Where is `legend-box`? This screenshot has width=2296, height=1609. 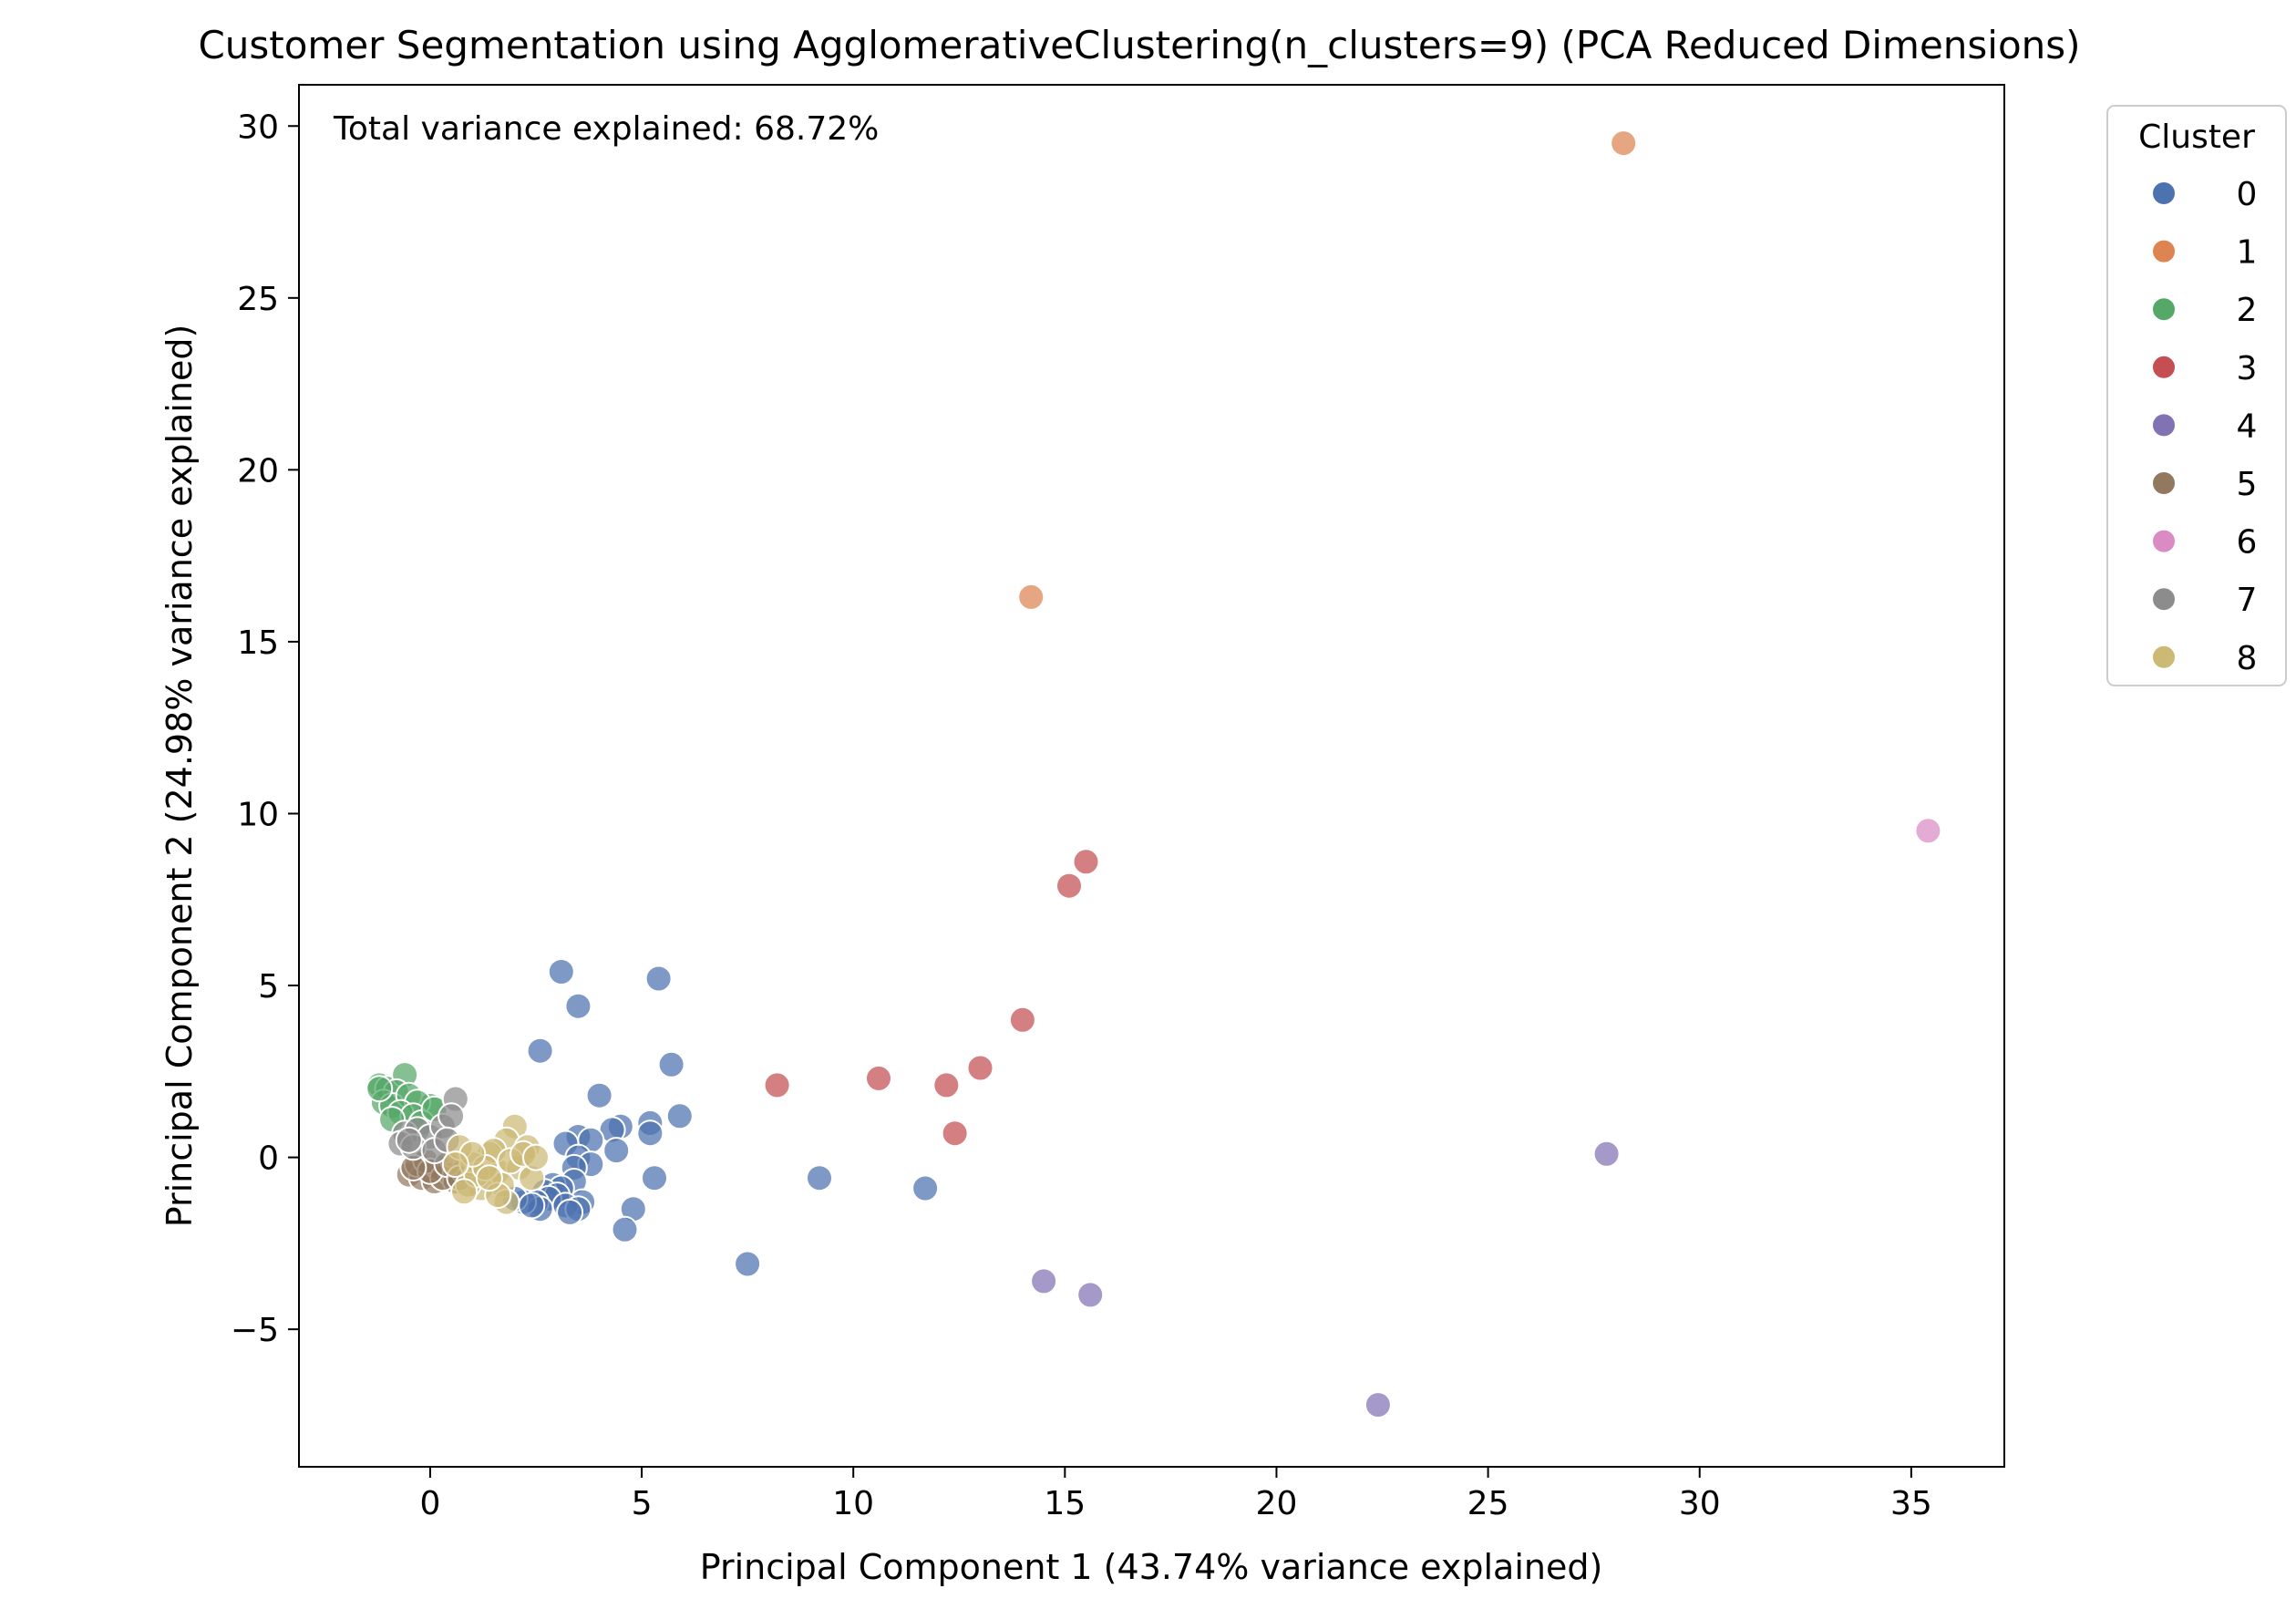 legend-box is located at coordinates (2196, 396).